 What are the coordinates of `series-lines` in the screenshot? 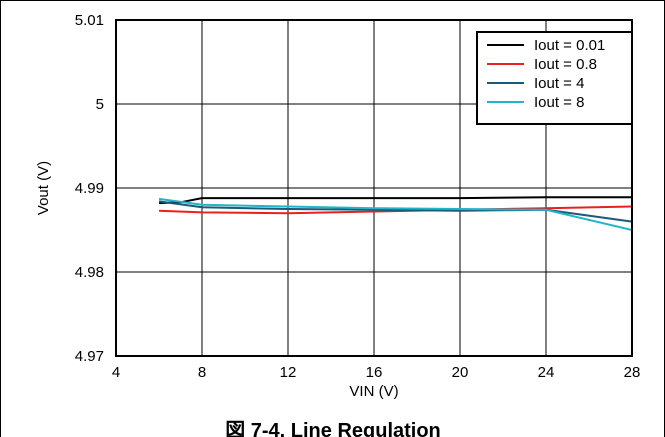 It's located at (395, 213).